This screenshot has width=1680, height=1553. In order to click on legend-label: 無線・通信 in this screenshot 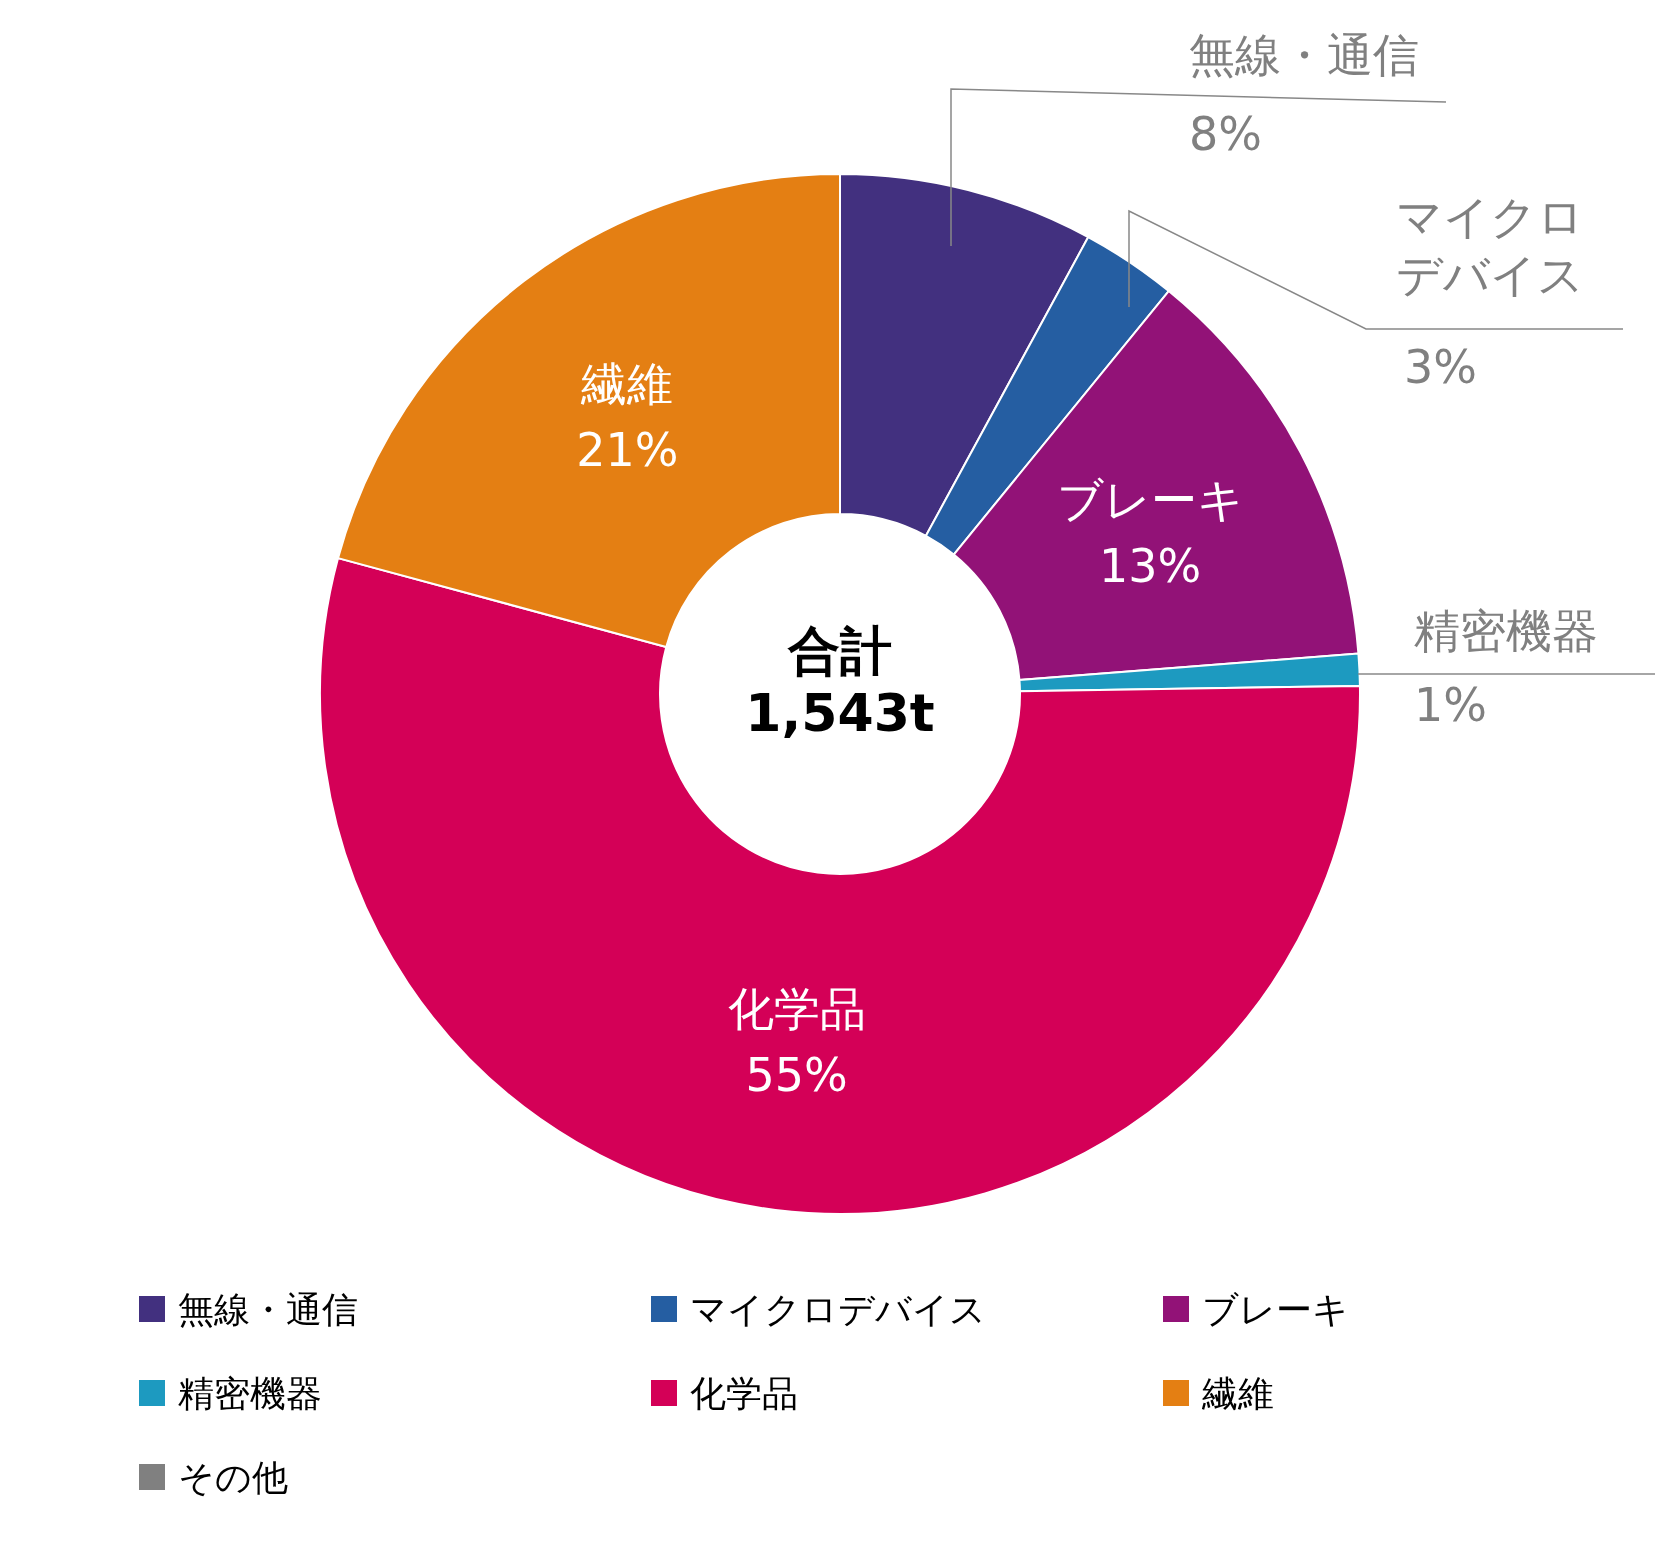, I will do `click(268, 1309)`.